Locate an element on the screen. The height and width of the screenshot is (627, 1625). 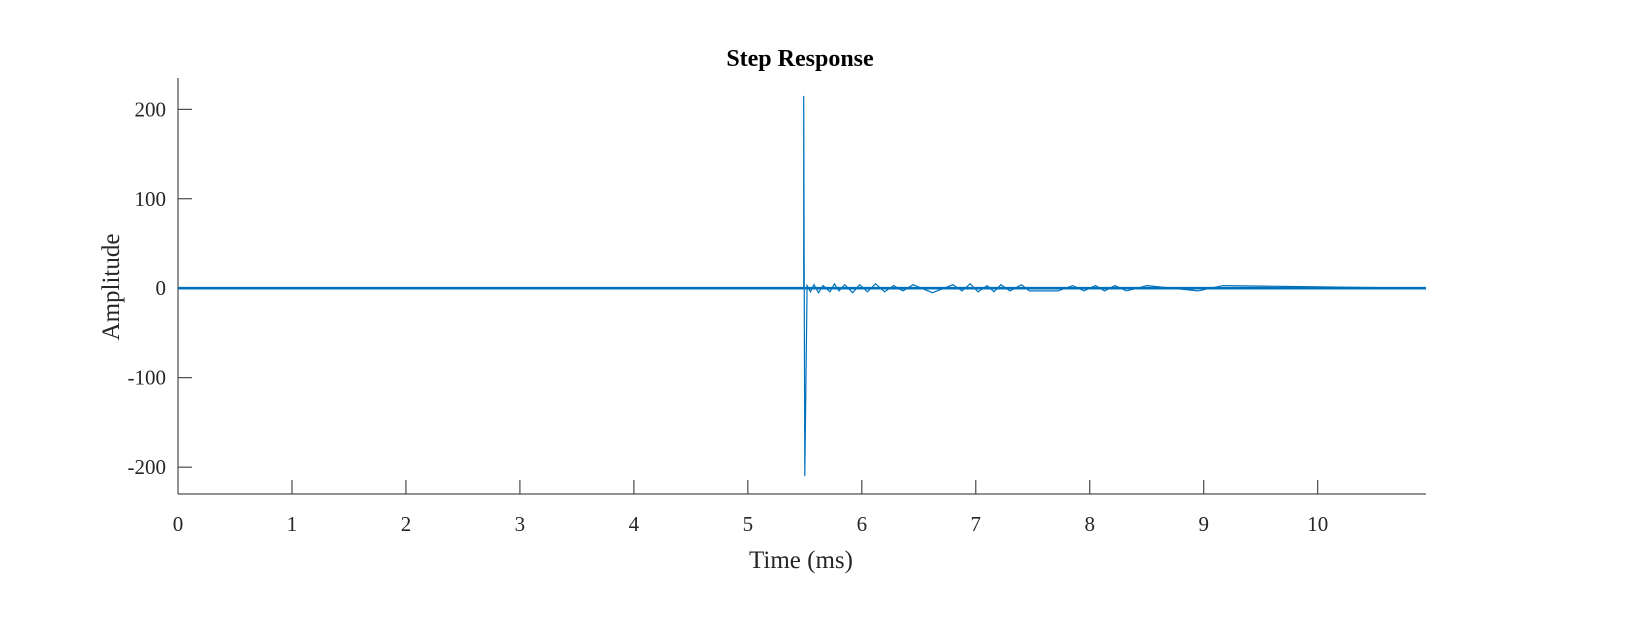
x-tick-label: 4 is located at coordinates (634, 524).